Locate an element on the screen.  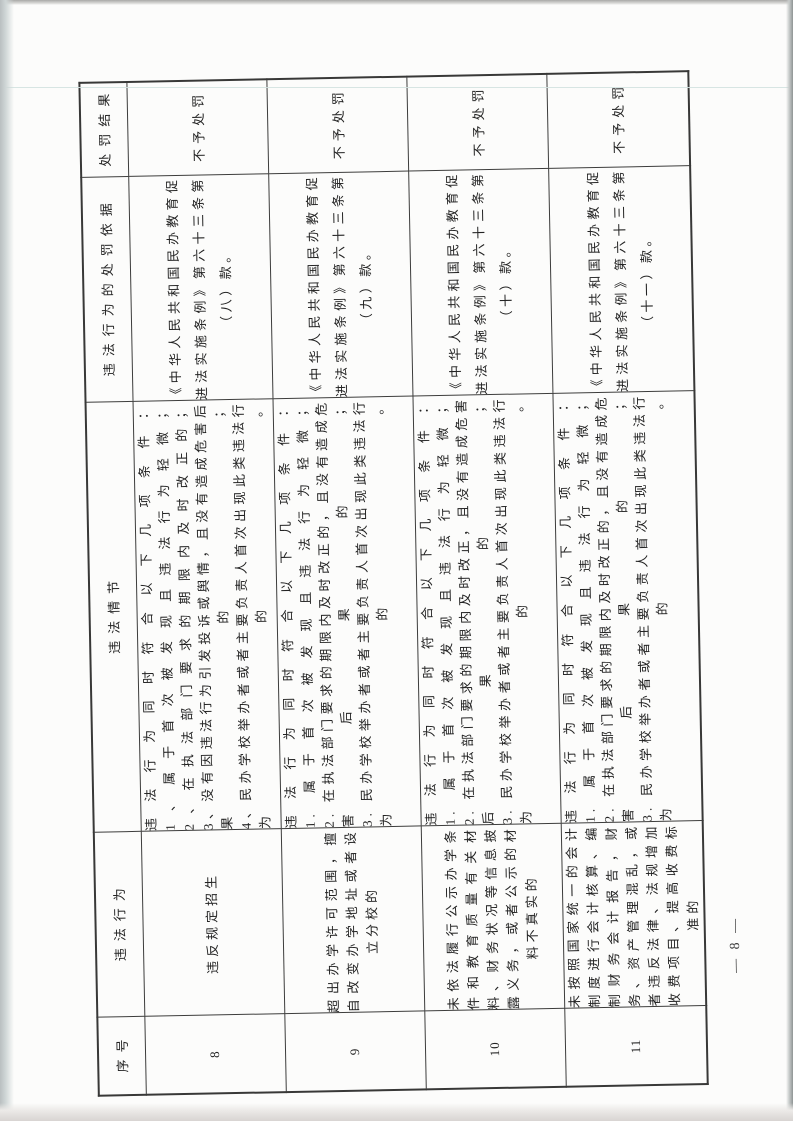
page-number: — 8 — is located at coordinates (735, 944).